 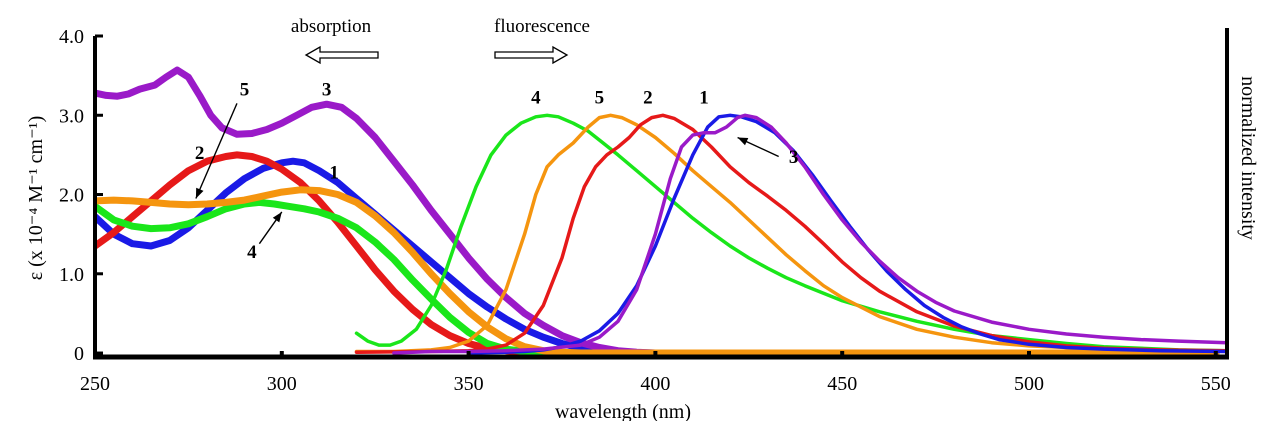 What do you see at coordinates (36, 198) in the screenshot?
I see `y-axis-label-left: ε (x 10⁻⁴ M⁻¹ cm⁻¹)` at bounding box center [36, 198].